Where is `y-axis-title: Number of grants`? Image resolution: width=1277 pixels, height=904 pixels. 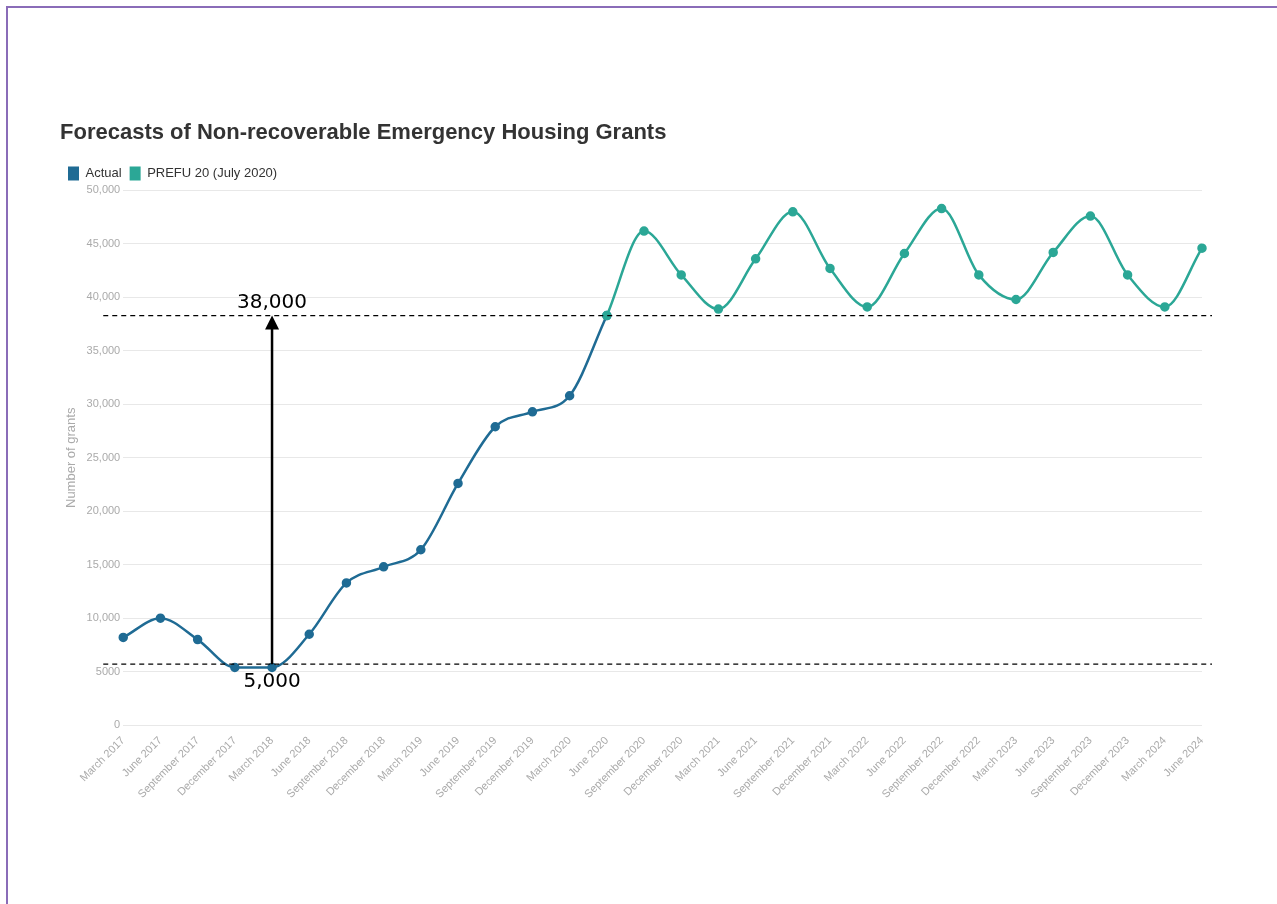 y-axis-title: Number of grants is located at coordinates (71, 457).